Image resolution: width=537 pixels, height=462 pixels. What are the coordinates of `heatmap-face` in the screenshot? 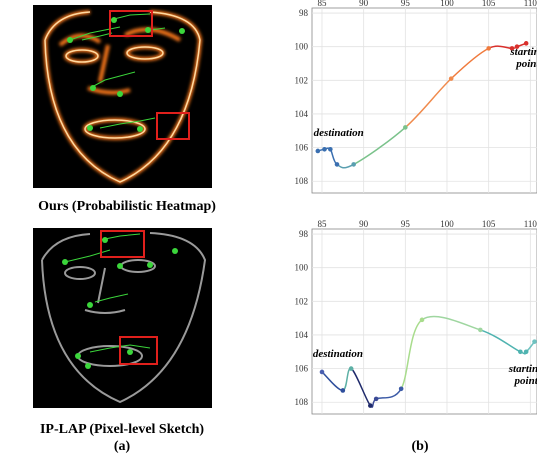 It's located at (122, 96).